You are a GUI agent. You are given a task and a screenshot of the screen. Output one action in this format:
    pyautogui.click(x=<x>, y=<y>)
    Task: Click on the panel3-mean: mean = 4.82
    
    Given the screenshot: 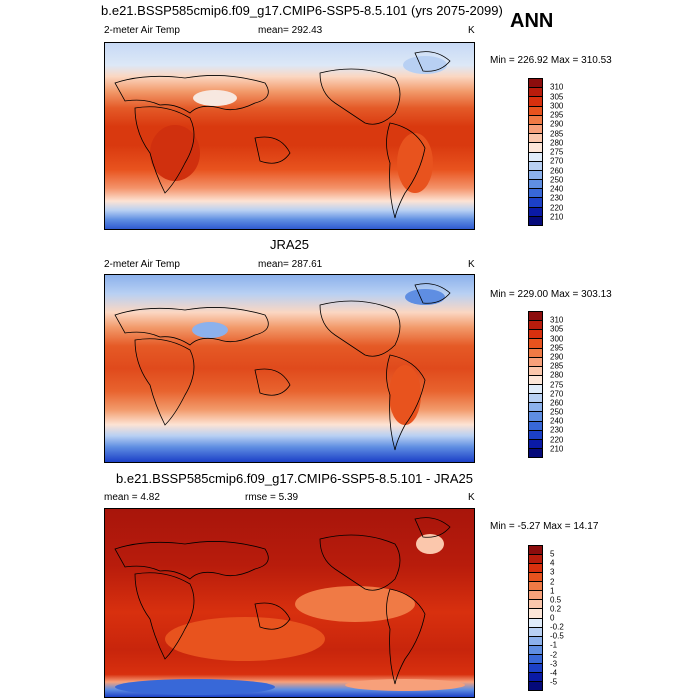 What is the action you would take?
    pyautogui.click(x=132, y=497)
    